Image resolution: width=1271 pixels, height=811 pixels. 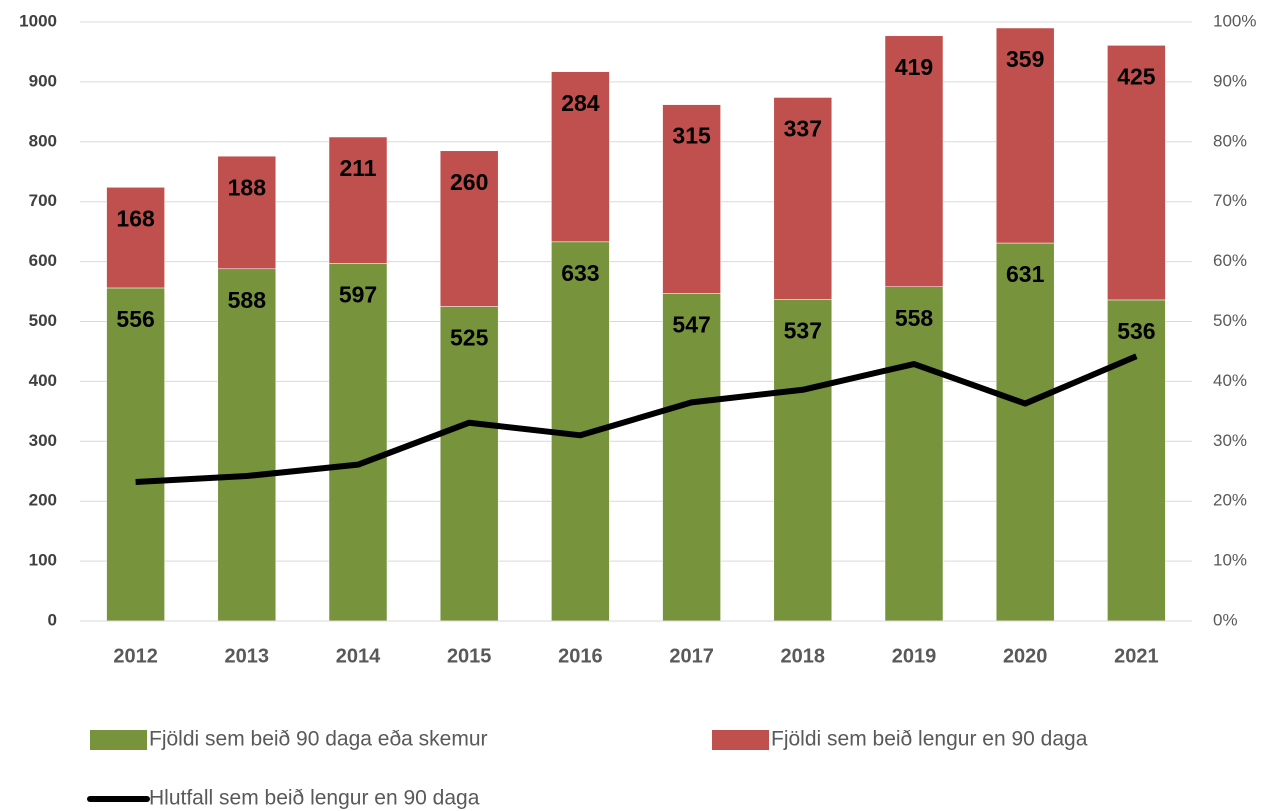 I want to click on x-tick-label: 2020, so click(x=1025, y=656).